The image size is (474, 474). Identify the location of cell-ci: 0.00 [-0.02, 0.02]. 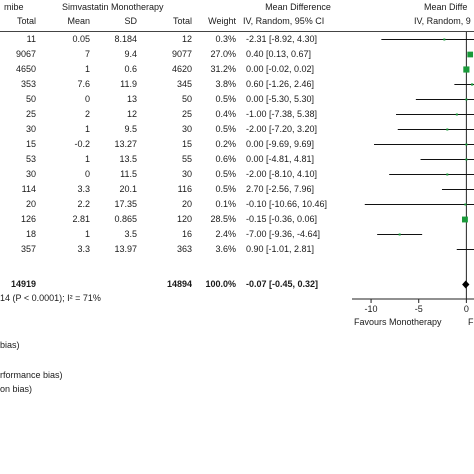
(280, 69).